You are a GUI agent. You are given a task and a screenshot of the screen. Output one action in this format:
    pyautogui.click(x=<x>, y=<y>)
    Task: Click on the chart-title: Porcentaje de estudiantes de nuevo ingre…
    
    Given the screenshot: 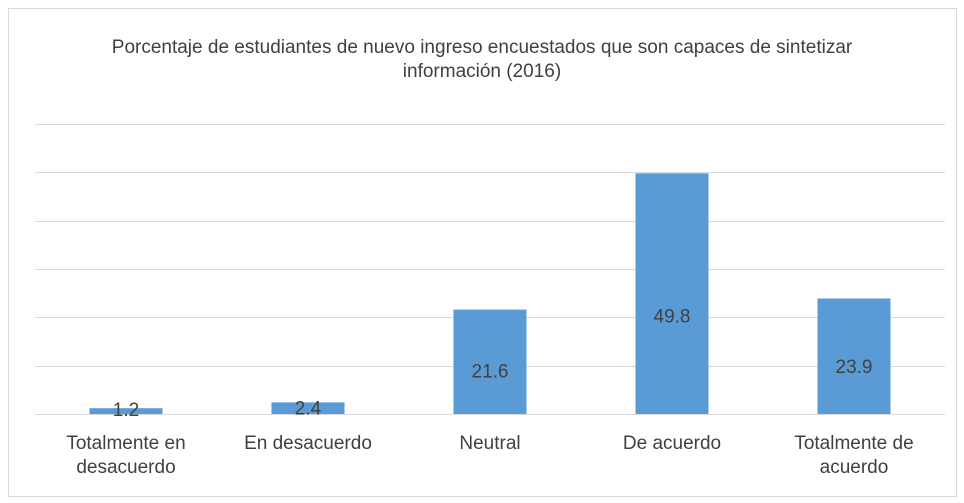 What is the action you would take?
    pyautogui.click(x=482, y=59)
    